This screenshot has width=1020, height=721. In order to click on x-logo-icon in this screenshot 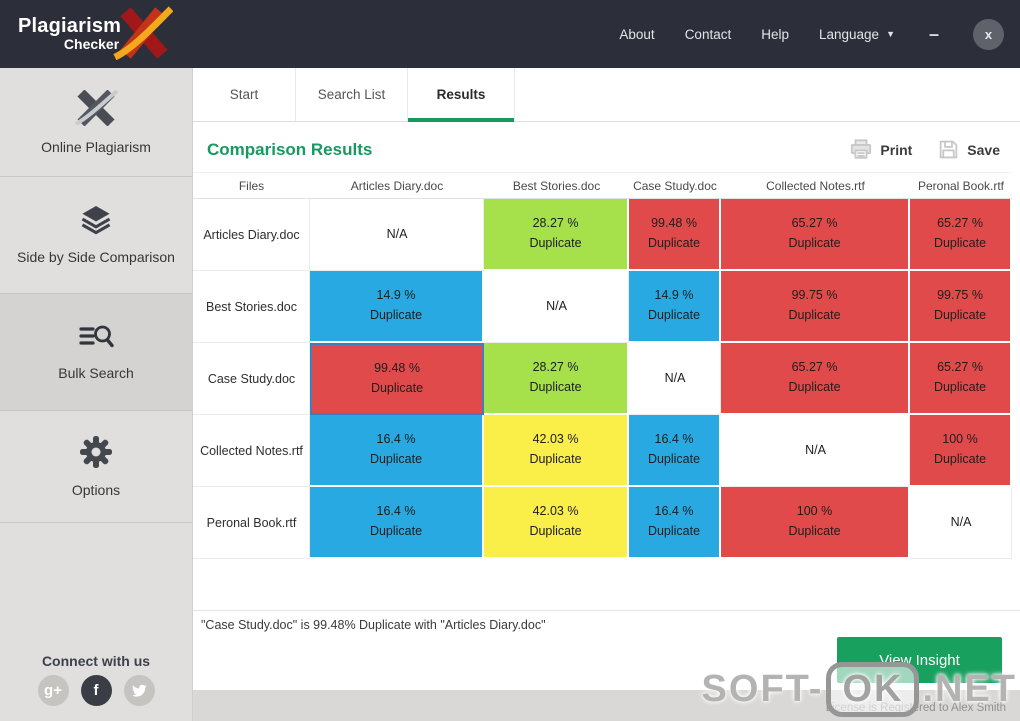, I will do `click(96, 107)`.